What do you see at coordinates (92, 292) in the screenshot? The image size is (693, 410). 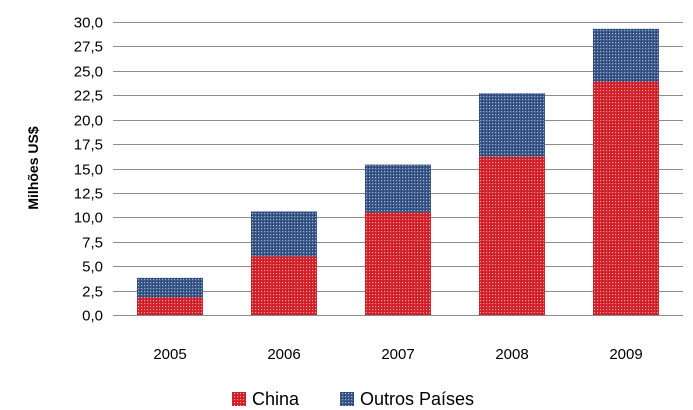 I see `y-tick-label: 2,5` at bounding box center [92, 292].